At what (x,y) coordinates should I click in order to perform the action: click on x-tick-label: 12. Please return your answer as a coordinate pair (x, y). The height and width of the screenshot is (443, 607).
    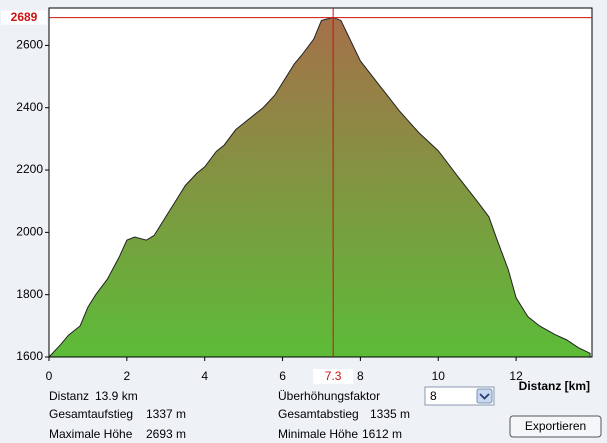
    Looking at the image, I should click on (516, 376).